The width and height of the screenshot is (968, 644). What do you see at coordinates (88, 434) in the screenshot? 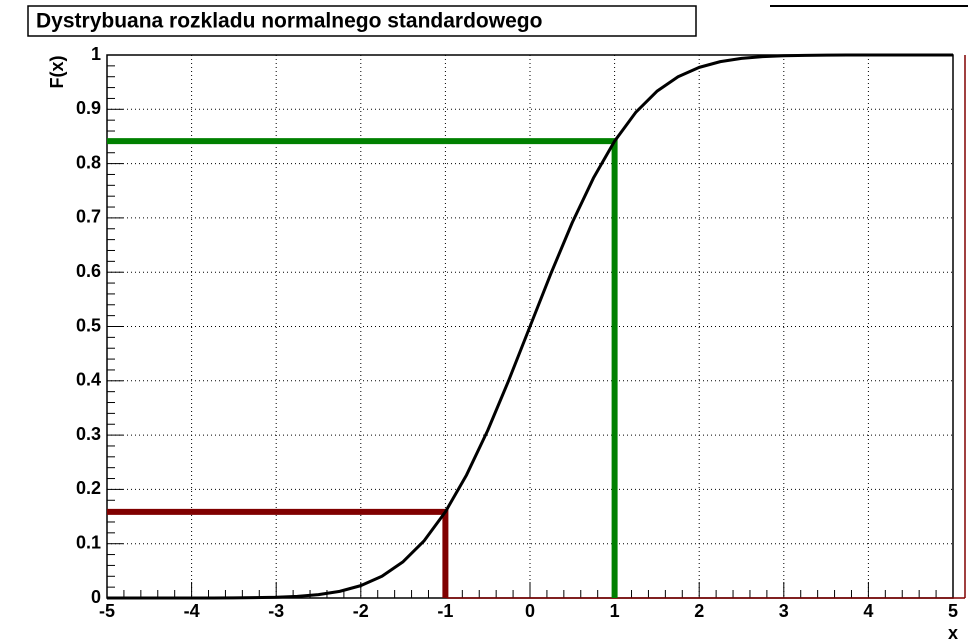
I see `y-tick-label: 0.3` at bounding box center [88, 434].